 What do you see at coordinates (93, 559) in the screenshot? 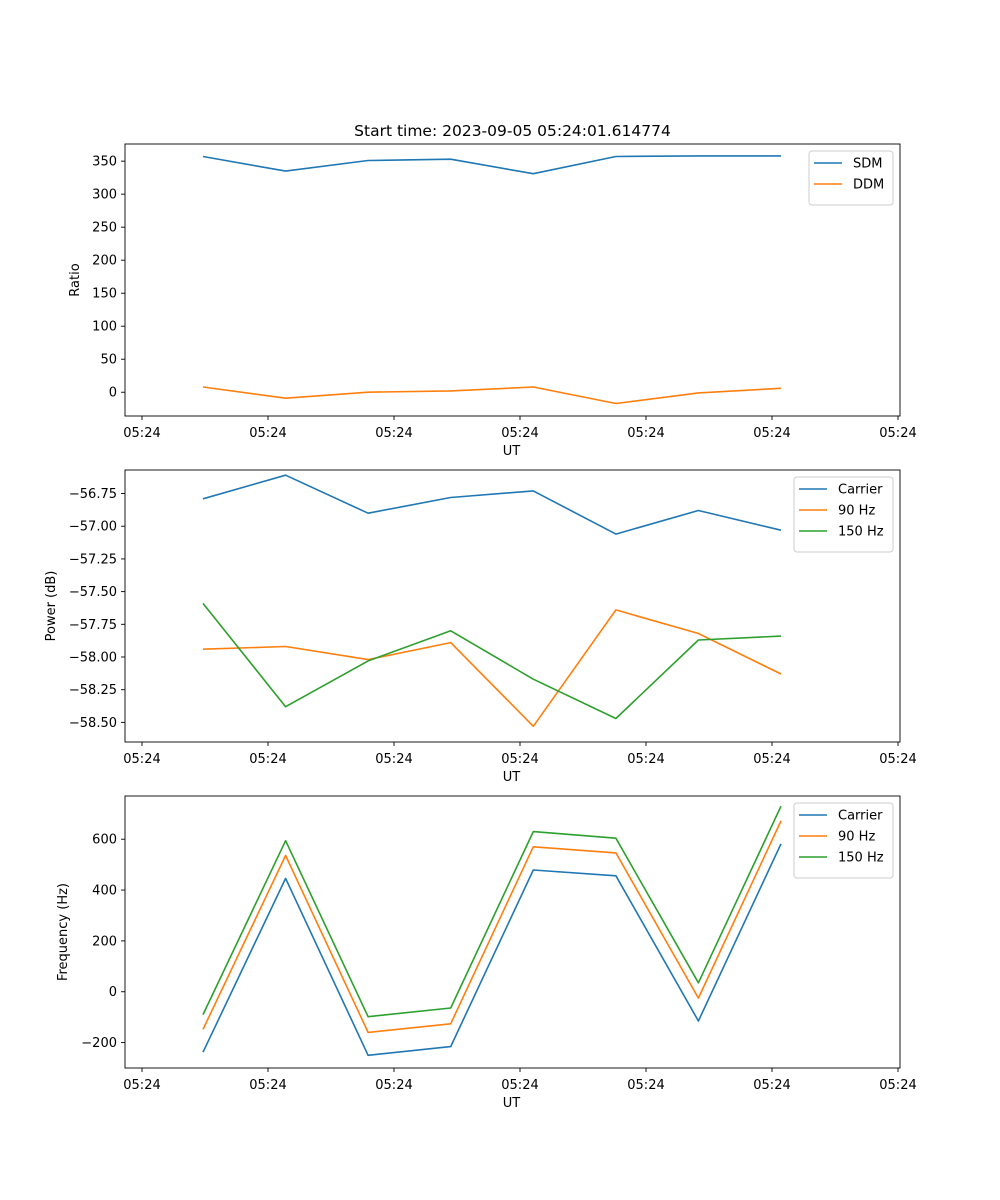
I see `y-tick-label: −57.25` at bounding box center [93, 559].